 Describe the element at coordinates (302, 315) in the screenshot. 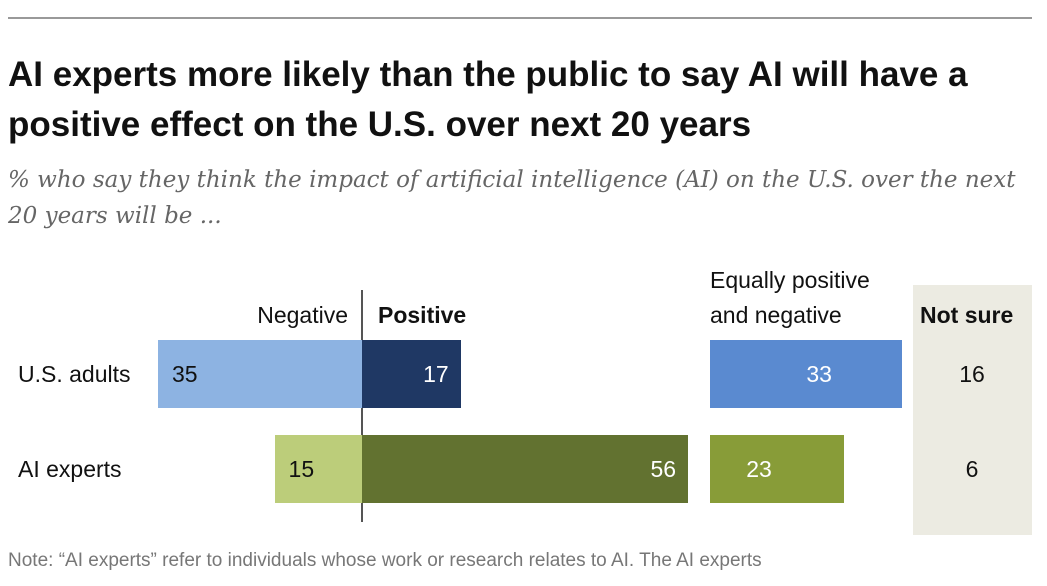

I see `header-negative: Negative` at that location.